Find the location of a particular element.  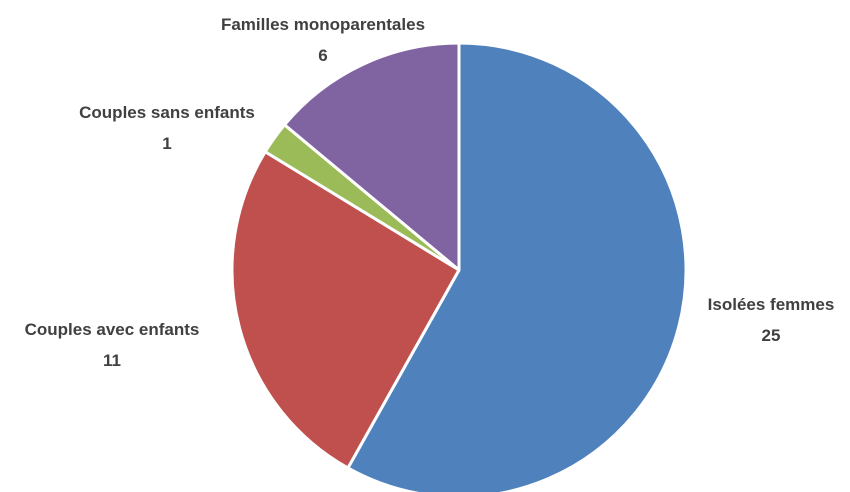

pie-slice-familles-monoparentales is located at coordinates (372, 156).